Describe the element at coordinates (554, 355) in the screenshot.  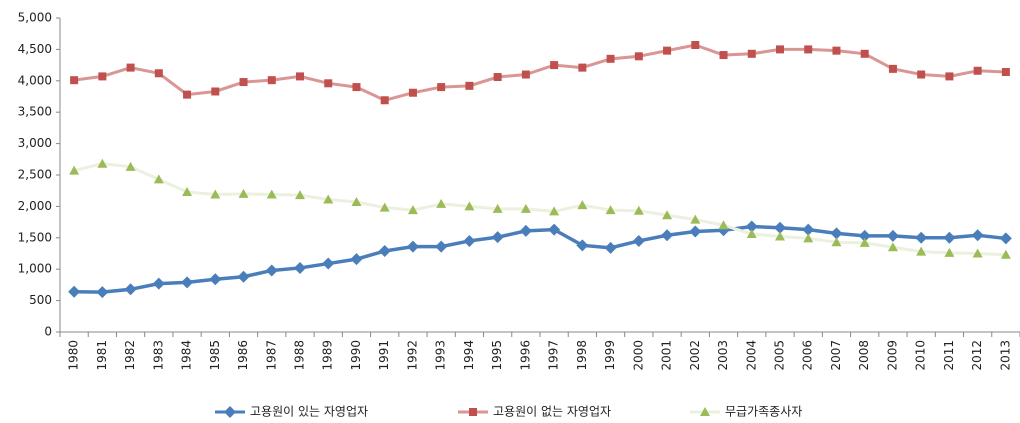
I see `x-tick-label: 1997` at that location.